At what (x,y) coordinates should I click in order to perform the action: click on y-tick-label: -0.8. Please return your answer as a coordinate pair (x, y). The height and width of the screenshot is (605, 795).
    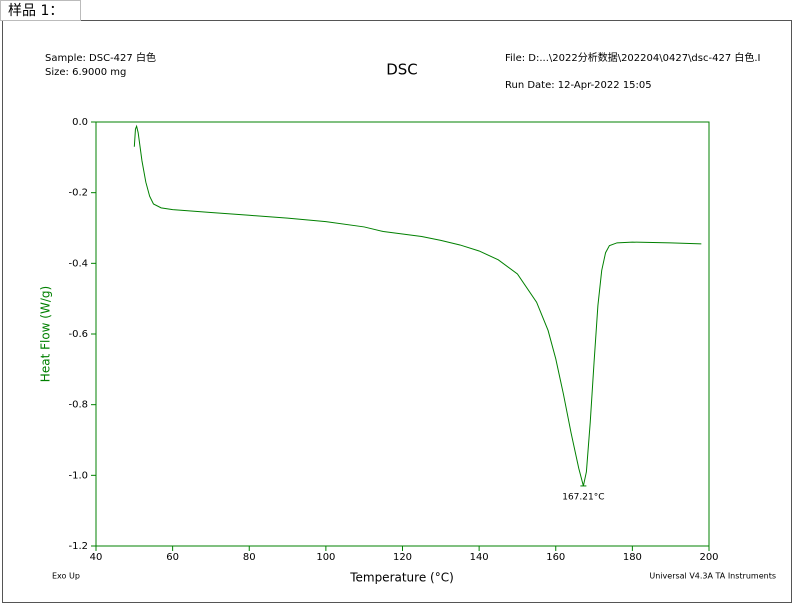
    Looking at the image, I should click on (78, 405).